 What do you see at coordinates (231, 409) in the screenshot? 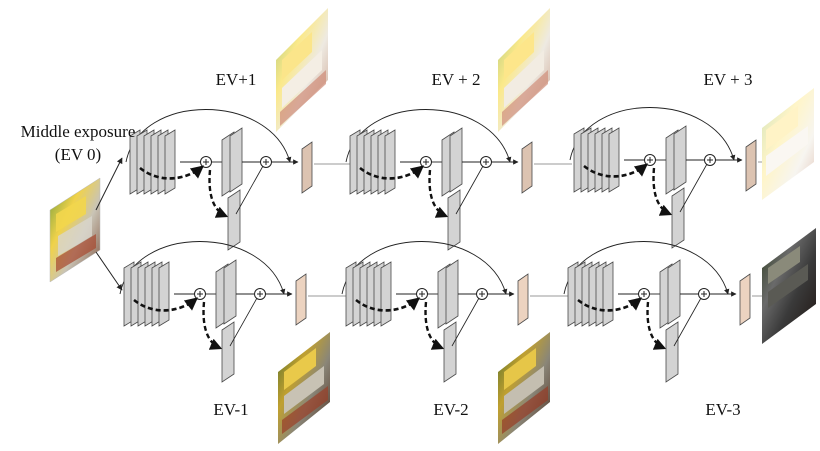
I see `output-label-ev-minus-1: EV-1` at bounding box center [231, 409].